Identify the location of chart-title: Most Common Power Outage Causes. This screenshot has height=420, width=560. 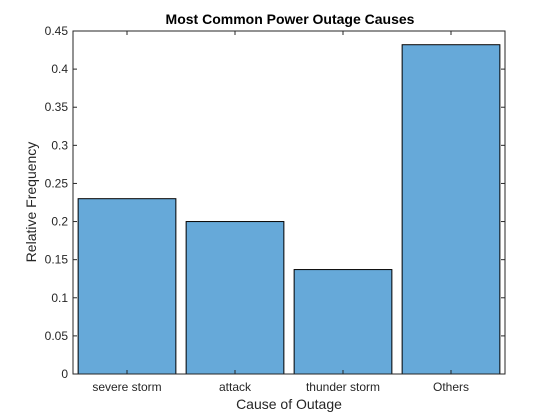
(290, 19).